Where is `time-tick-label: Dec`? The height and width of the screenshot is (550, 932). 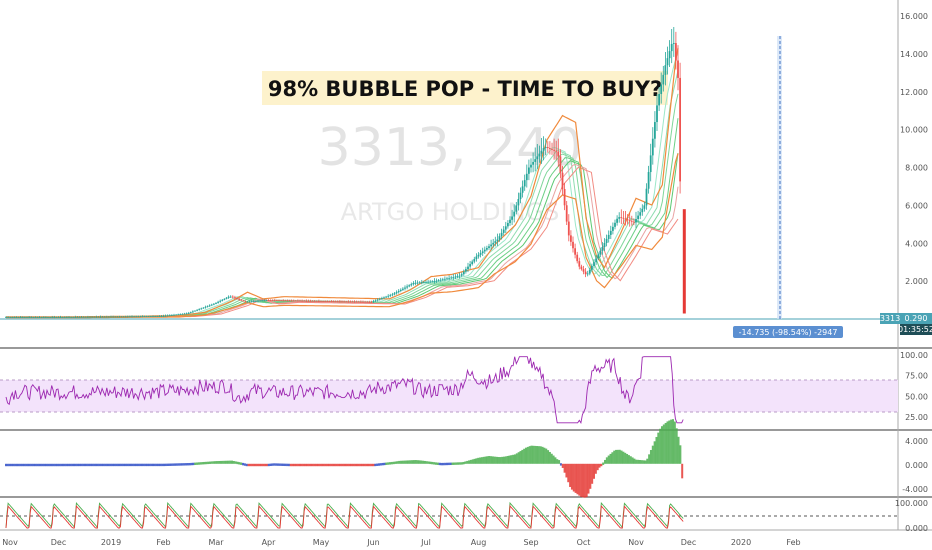
time-tick-label: Dec is located at coordinates (688, 542).